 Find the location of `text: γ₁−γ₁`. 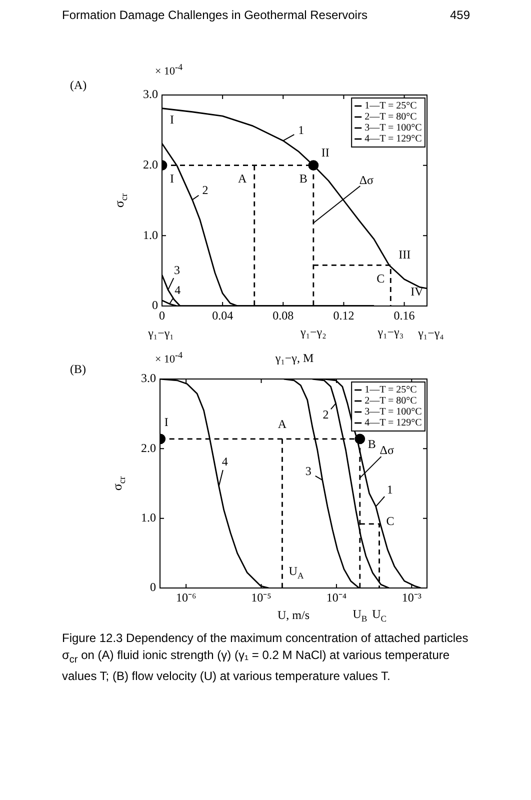

text: γ₁−γ₁ is located at coordinates (161, 333).